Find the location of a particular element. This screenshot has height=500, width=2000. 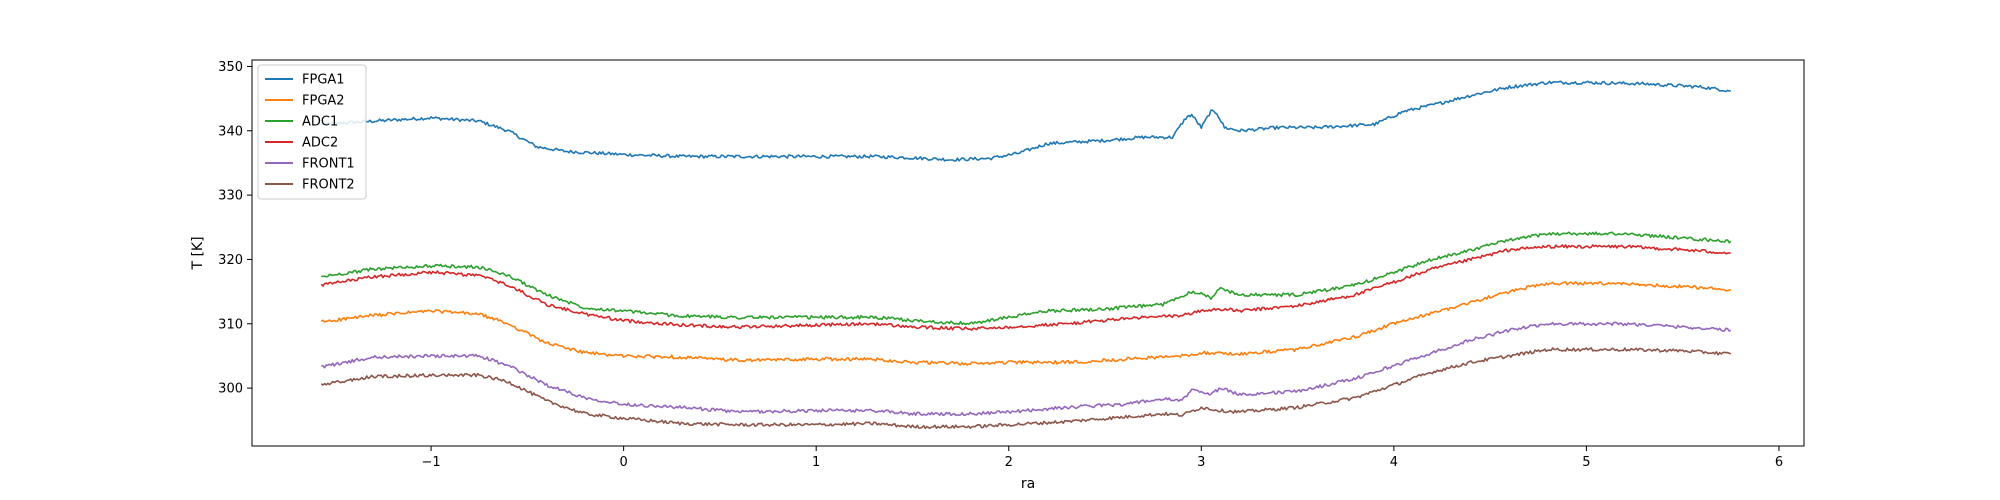

legend-label-adc2: ADC2 is located at coordinates (320, 143).